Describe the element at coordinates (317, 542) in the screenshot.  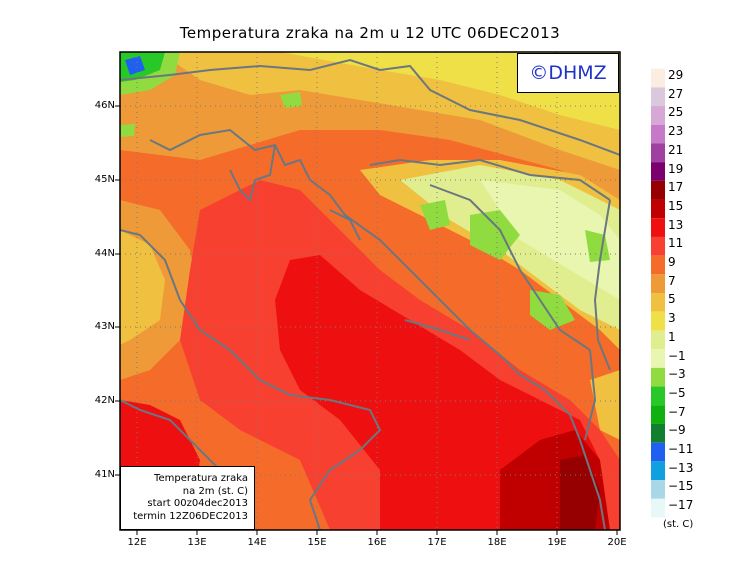
I see `lon-label: 15E` at that location.